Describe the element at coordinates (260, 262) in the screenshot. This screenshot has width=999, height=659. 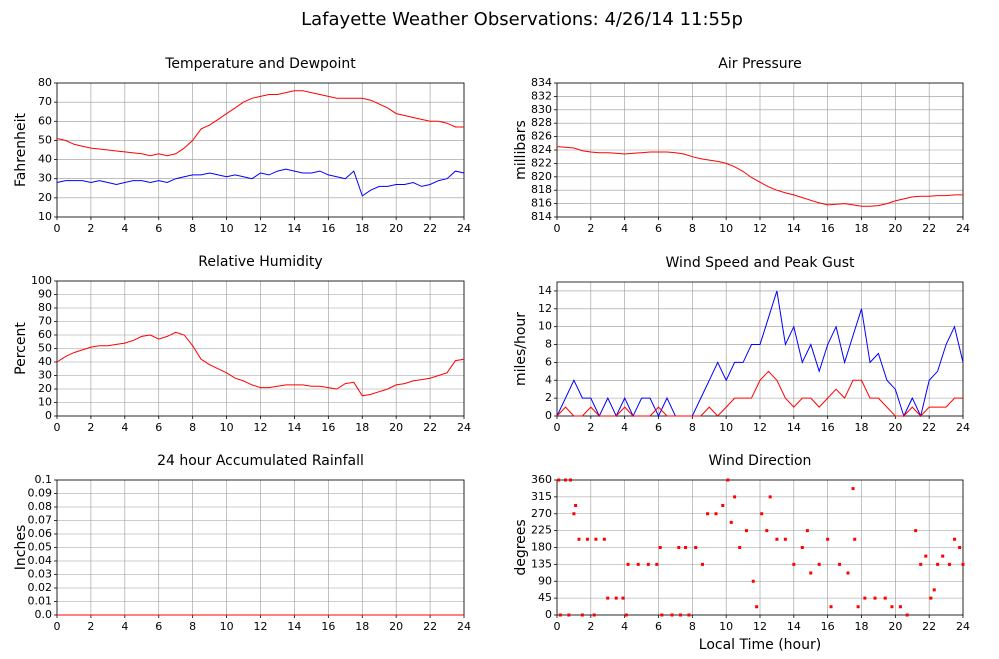
I see `chart-title: Relative Humidity` at that location.